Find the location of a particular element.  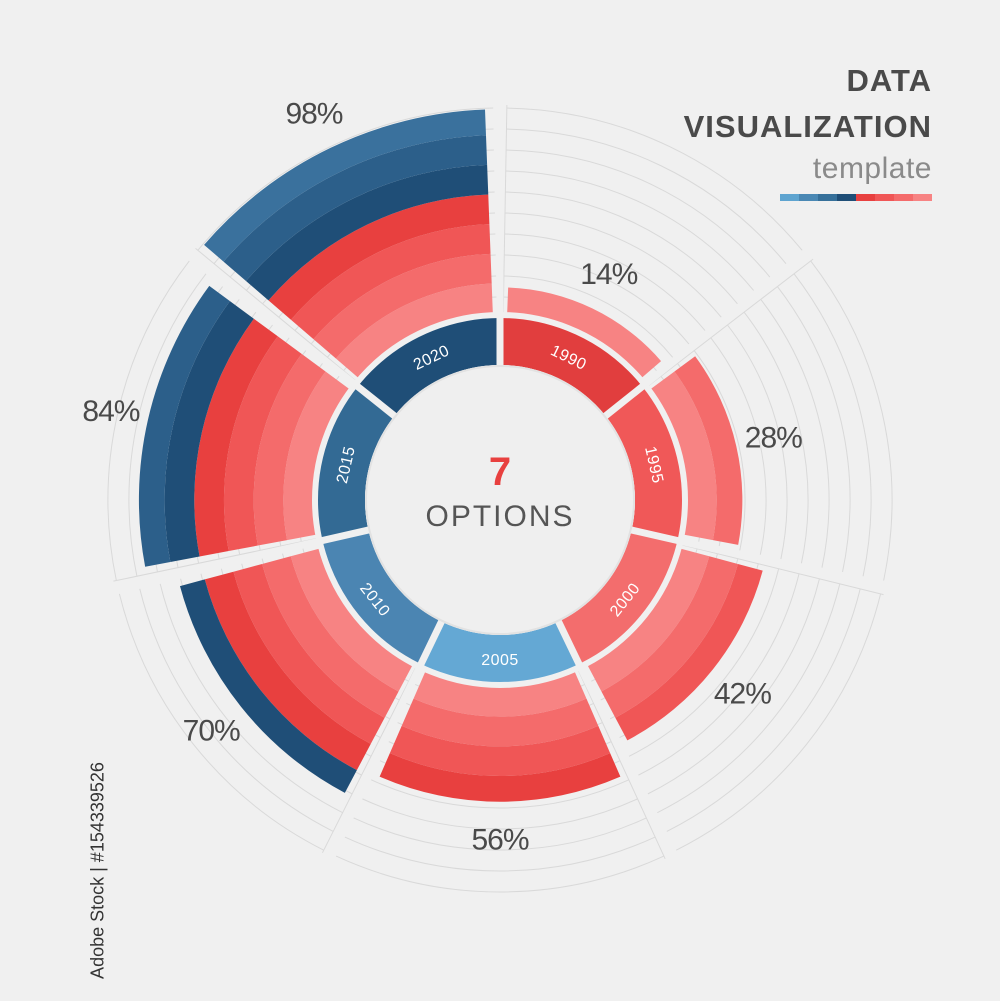

pct-label-1990: 14% is located at coordinates (608, 274).